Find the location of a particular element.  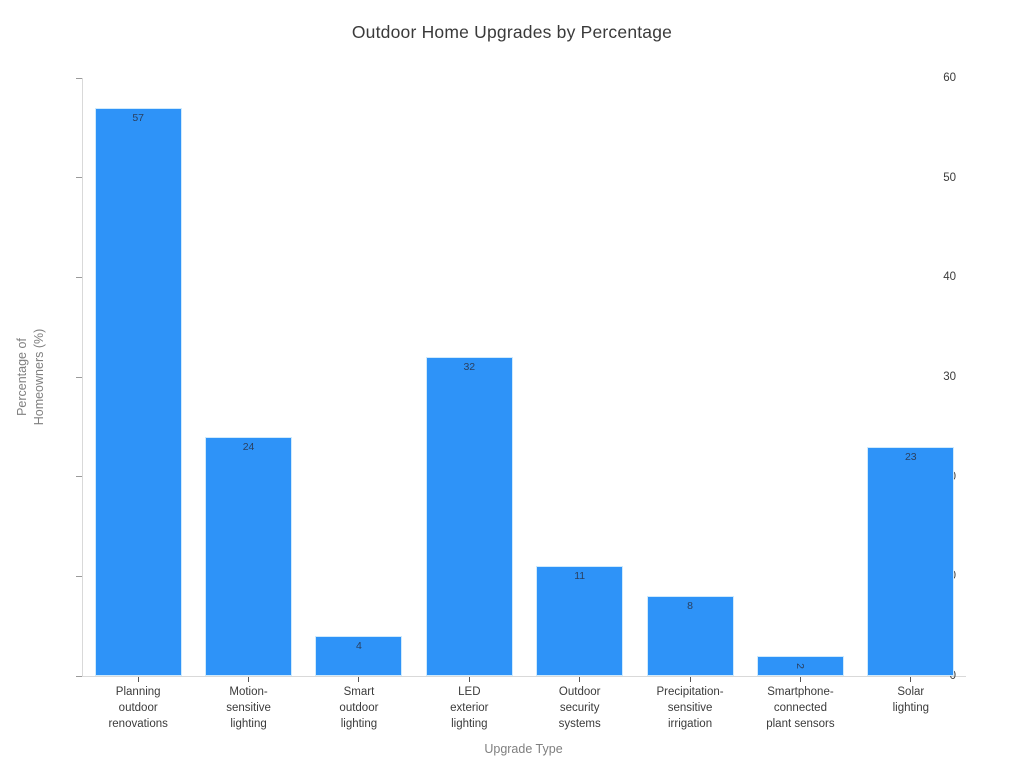

x-tick-label: Outdoor security systems is located at coordinates (579, 708).